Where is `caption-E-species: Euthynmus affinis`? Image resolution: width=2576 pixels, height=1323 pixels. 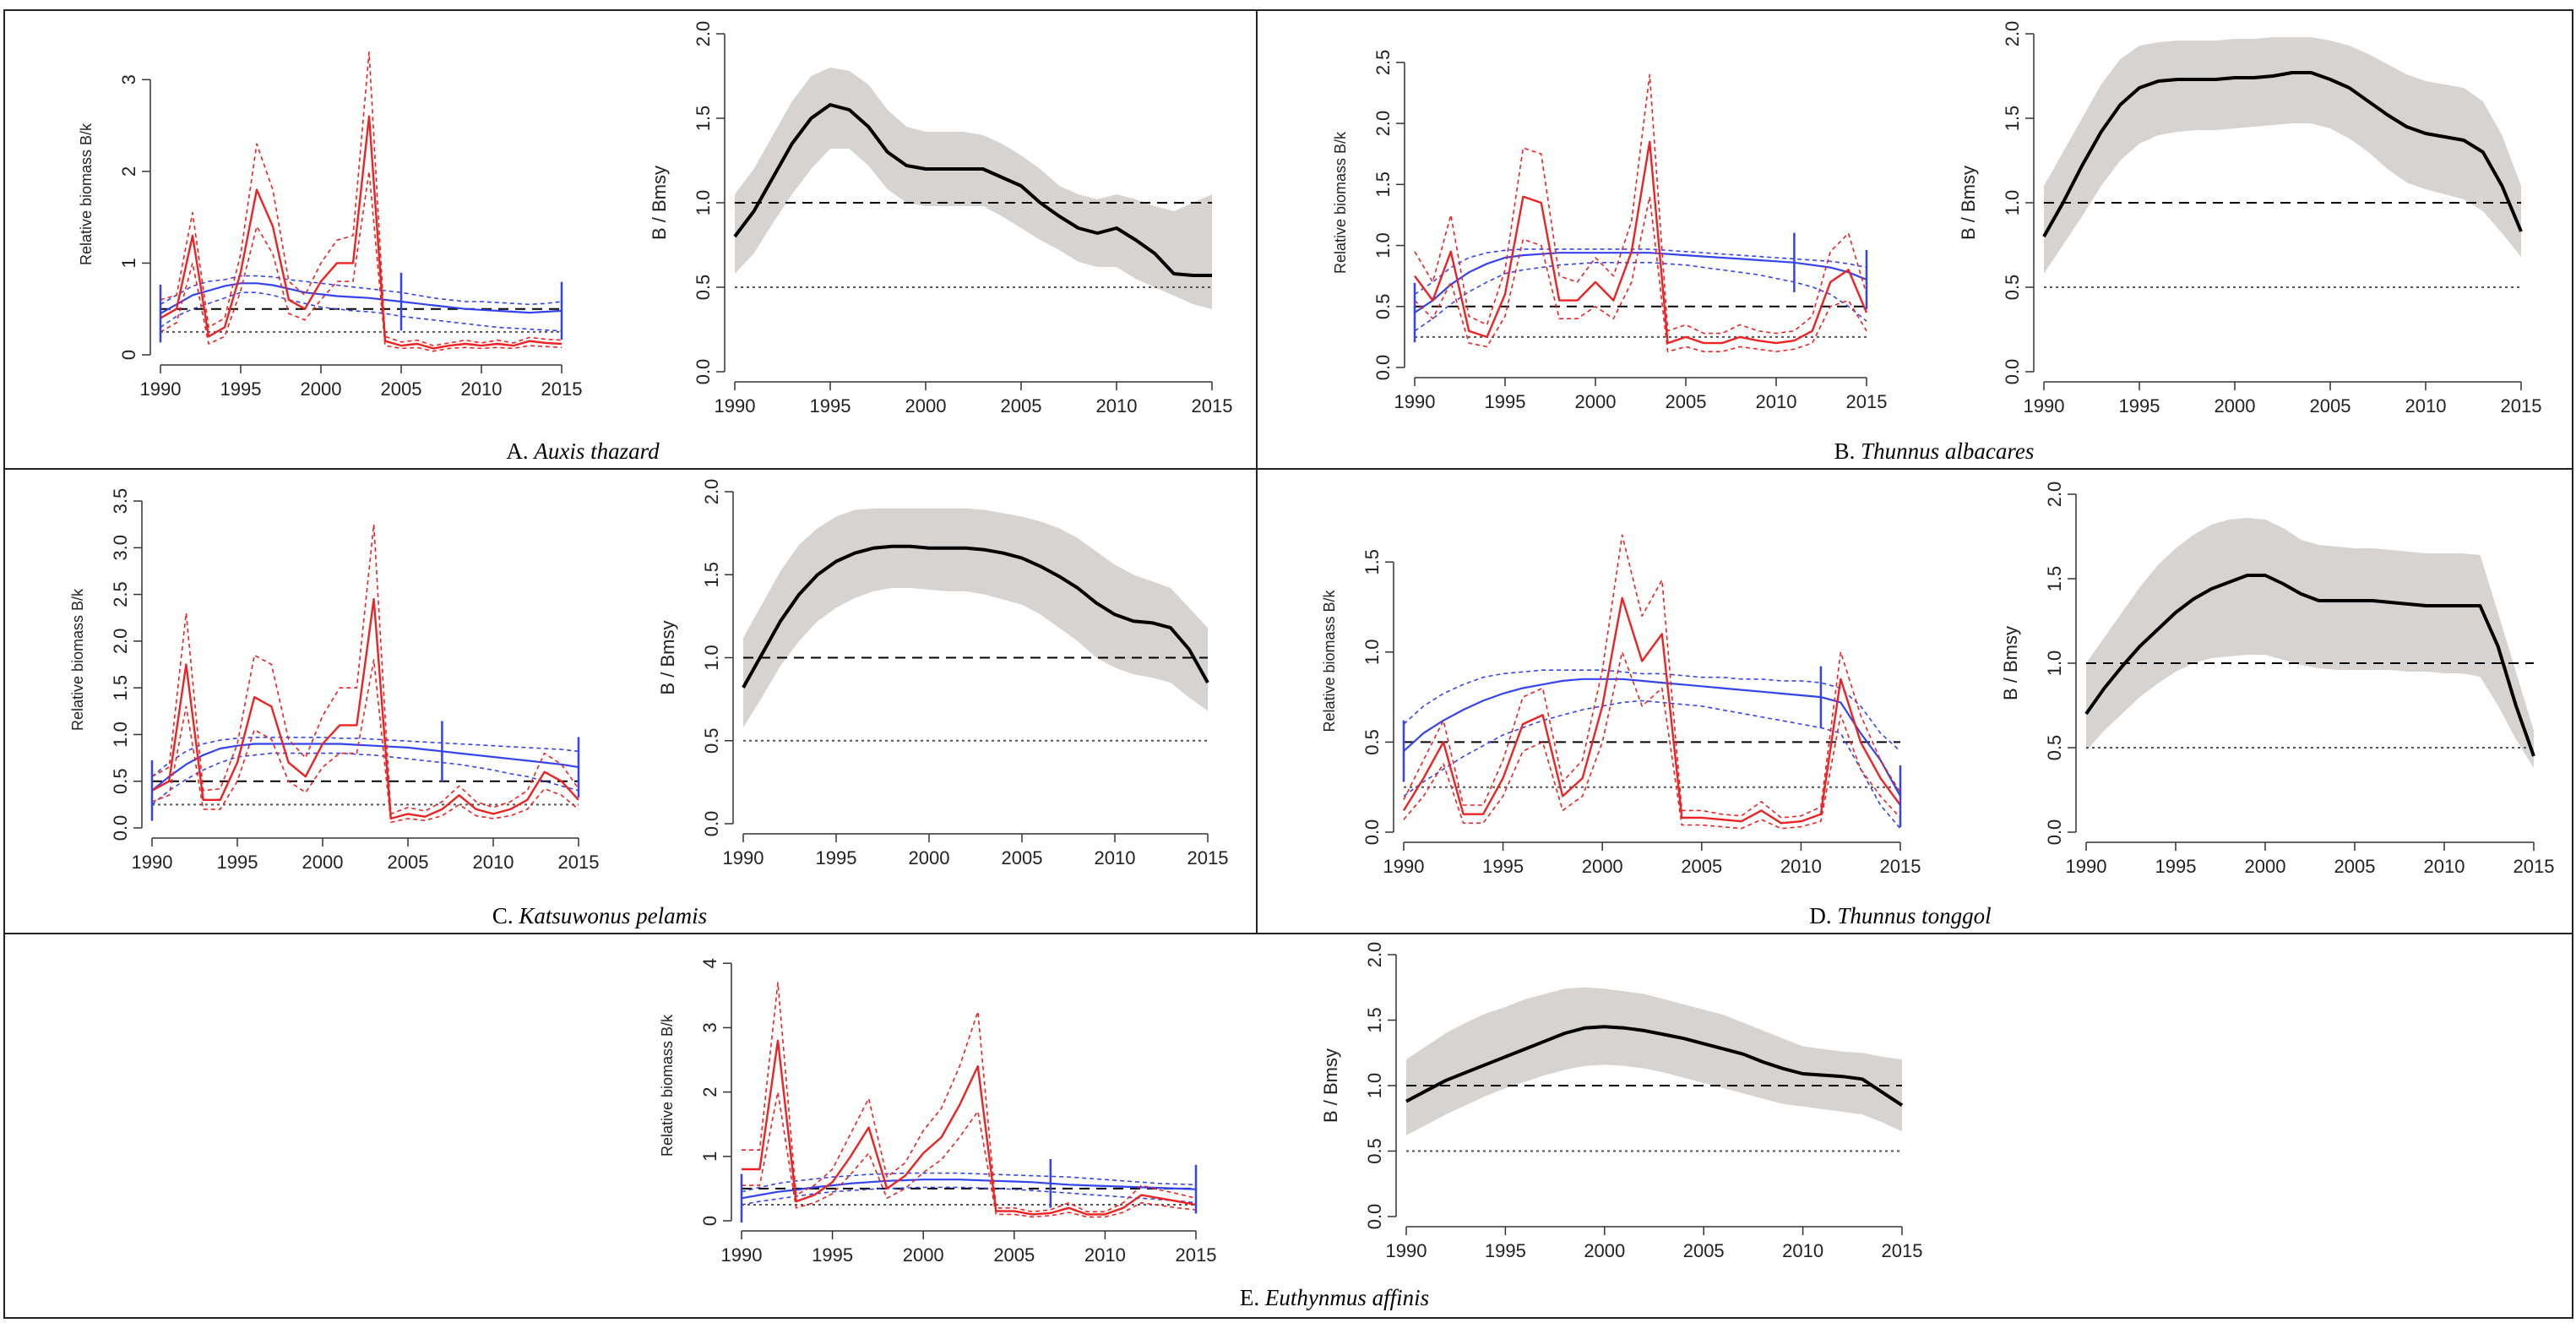 caption-E-species: Euthynmus affinis is located at coordinates (1346, 1297).